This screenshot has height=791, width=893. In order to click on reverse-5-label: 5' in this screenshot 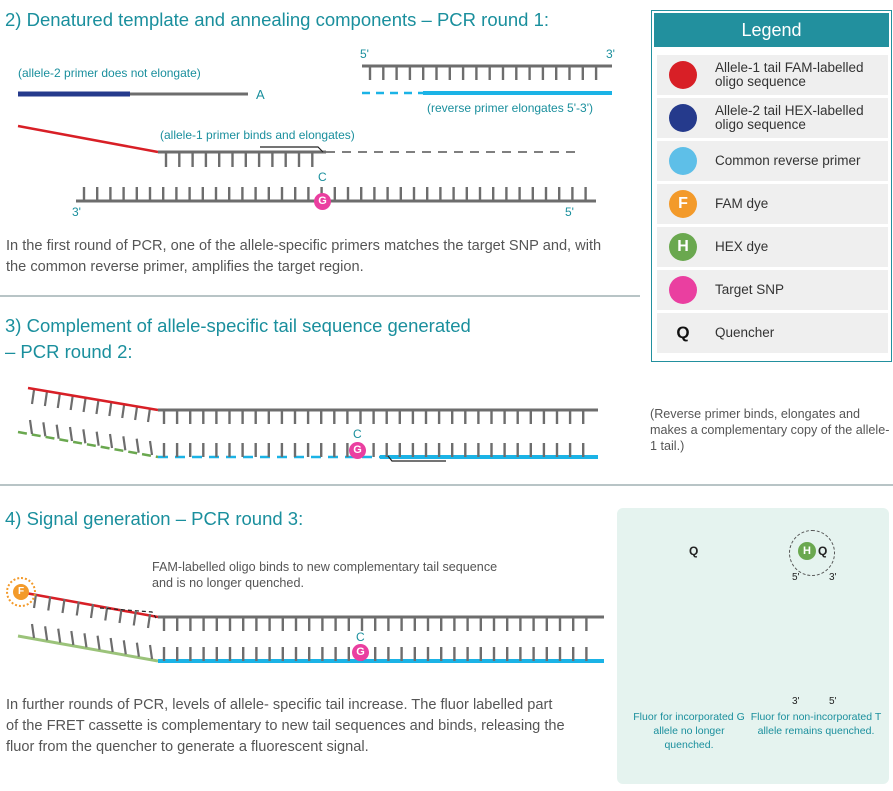, I will do `click(364, 54)`.